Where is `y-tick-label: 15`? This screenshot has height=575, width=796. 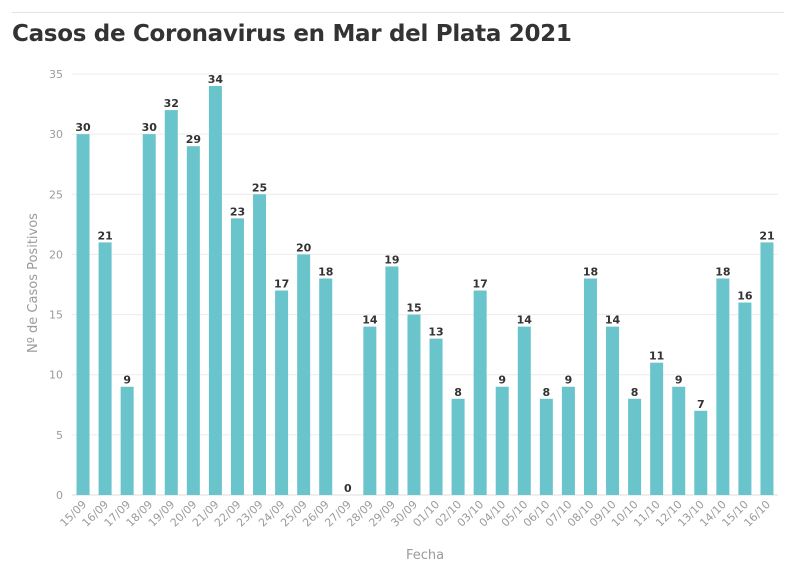 y-tick-label: 15 is located at coordinates (56, 315).